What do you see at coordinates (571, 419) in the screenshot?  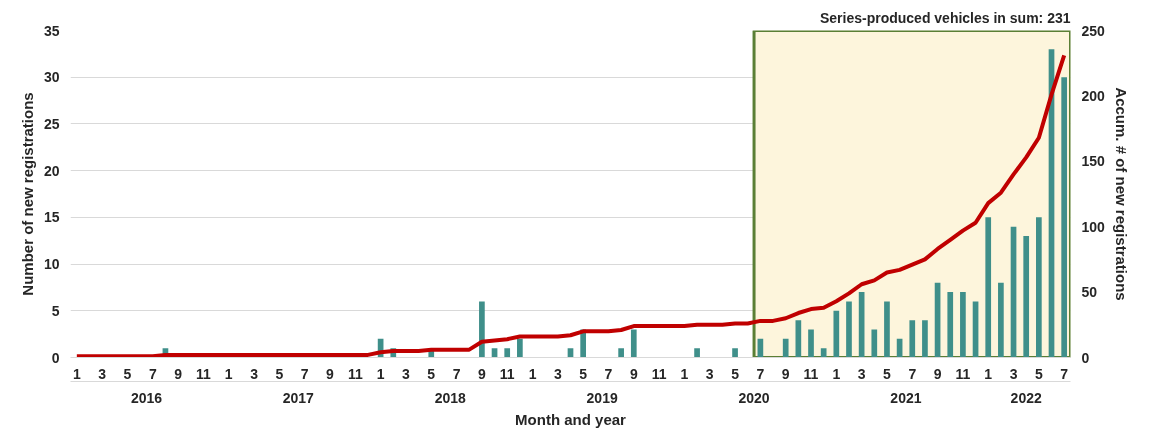 I see `x-axis-title: Month and year` at bounding box center [571, 419].